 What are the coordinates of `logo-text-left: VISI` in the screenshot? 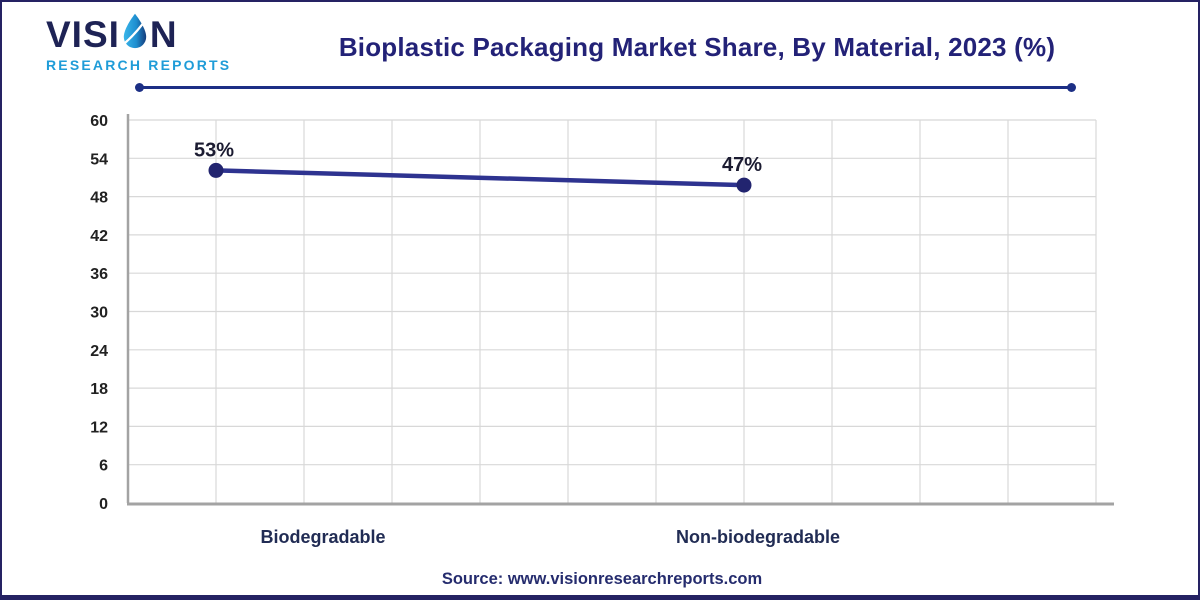 It's located at (83, 34).